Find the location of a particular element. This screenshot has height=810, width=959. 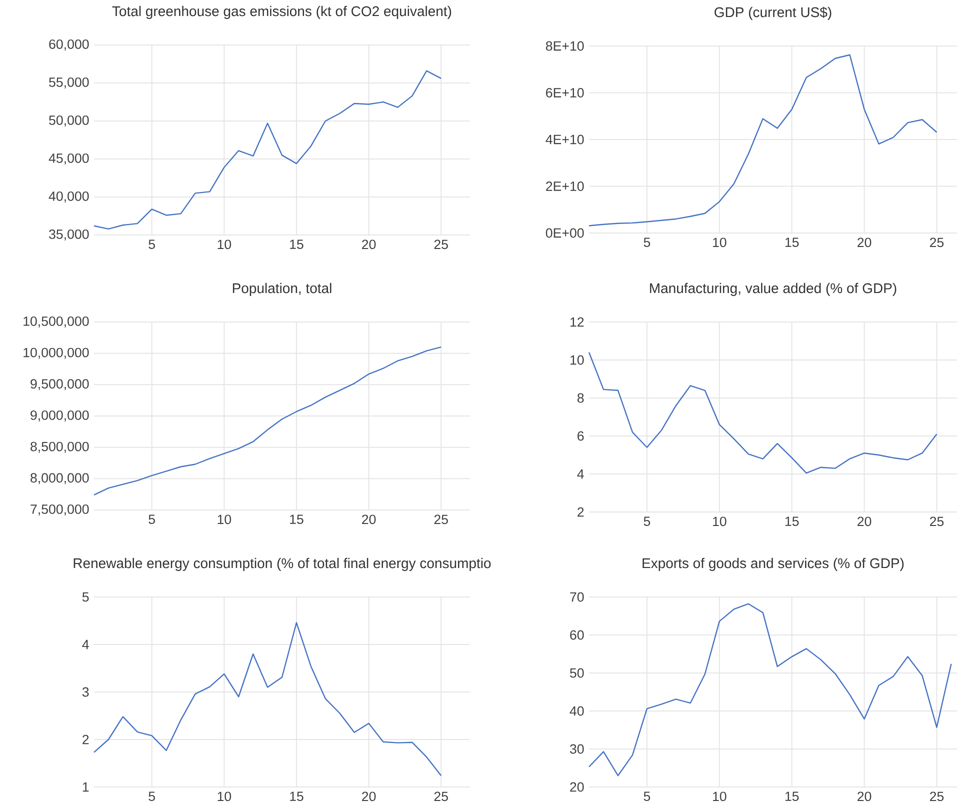

chart-title: Total greenhouse gas emissions (kt of CO2 equivalent) is located at coordinates (282, 12).